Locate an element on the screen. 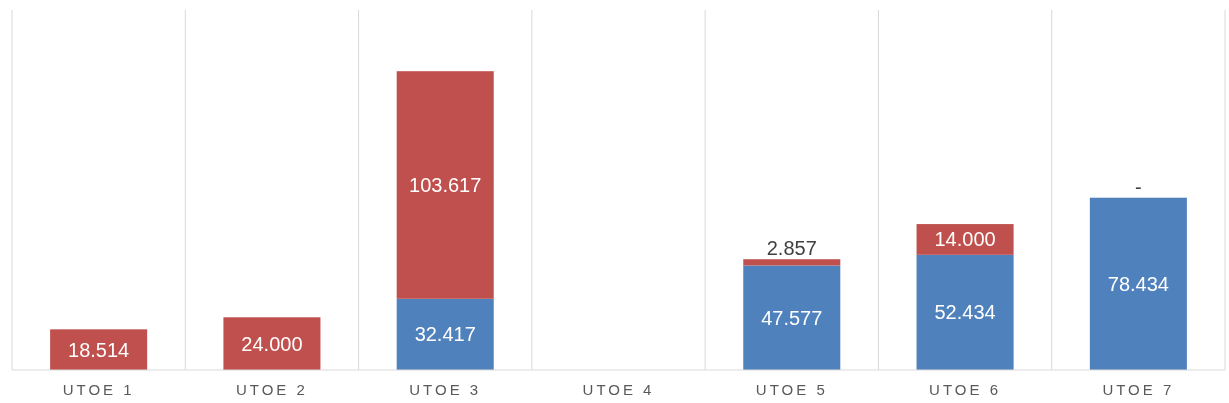 This screenshot has width=1229, height=403. data-label: 52.434 is located at coordinates (965, 312).